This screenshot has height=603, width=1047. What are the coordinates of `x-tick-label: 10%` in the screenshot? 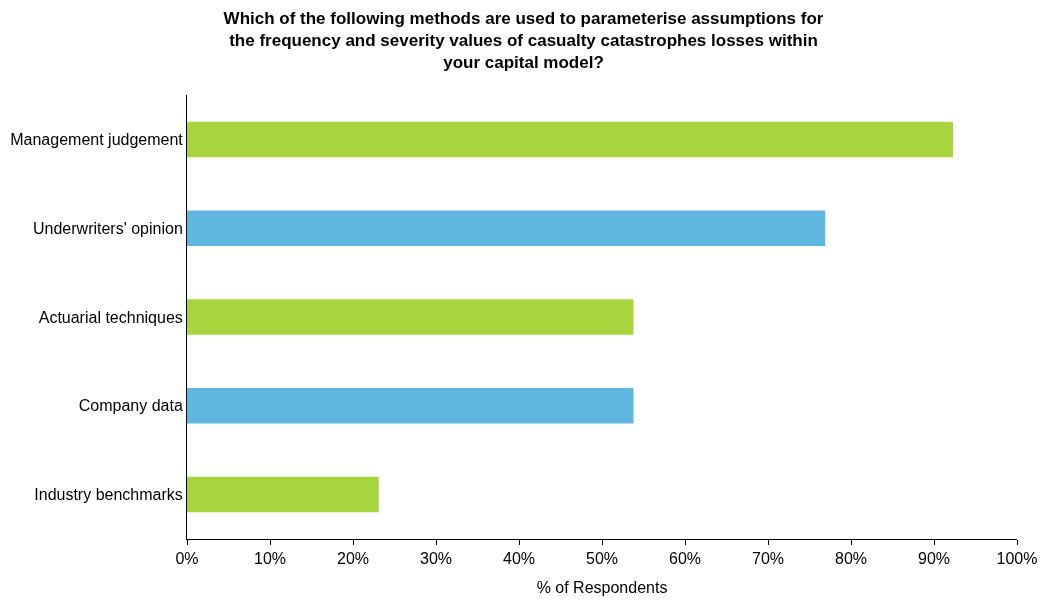 It's located at (270, 559).